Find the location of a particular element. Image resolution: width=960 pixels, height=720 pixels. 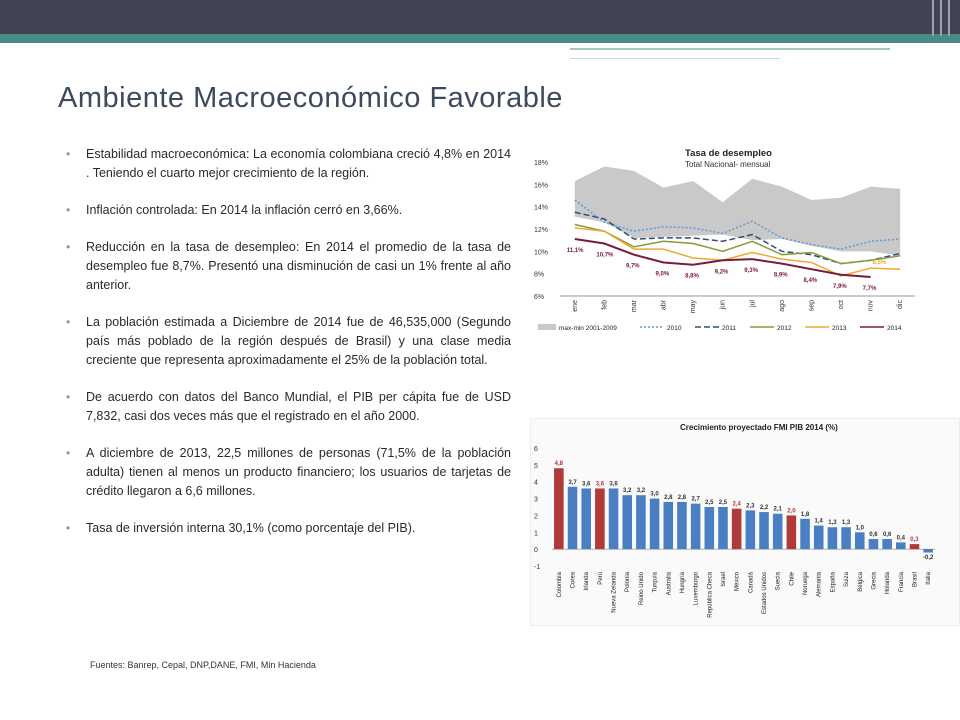

x-tick-label: Australia is located at coordinates (669, 583).